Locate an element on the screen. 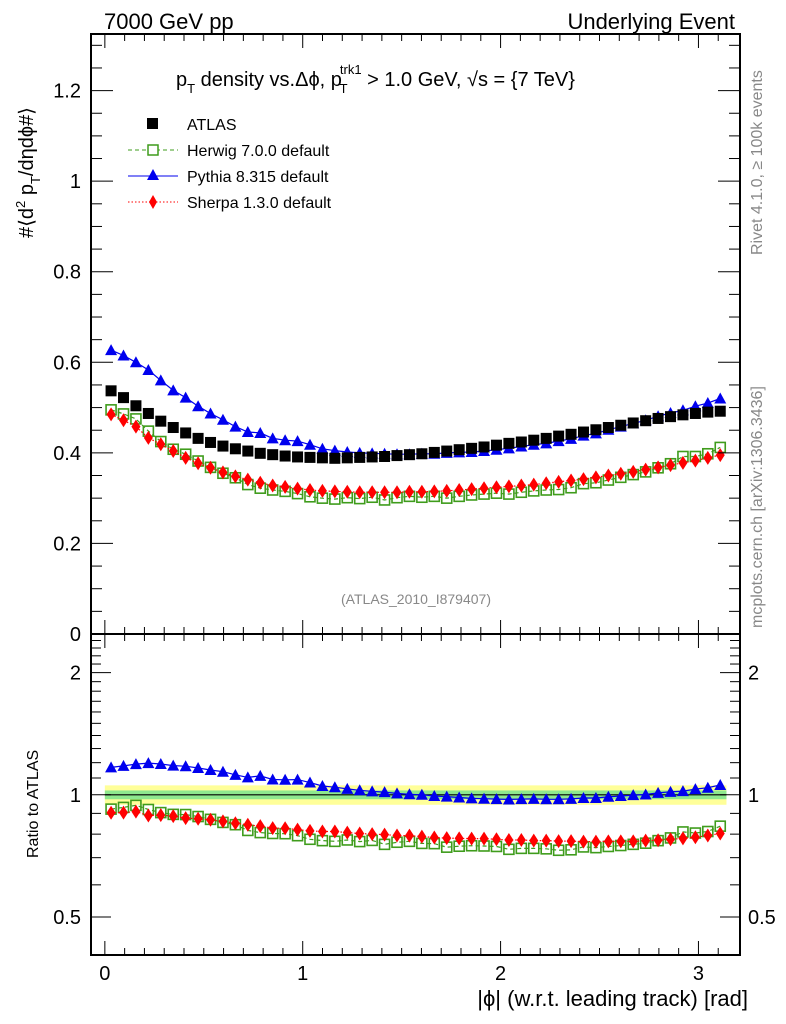 This screenshot has height=1024, width=786. ratio-y-tick-label: 1 is located at coordinates (75, 796).